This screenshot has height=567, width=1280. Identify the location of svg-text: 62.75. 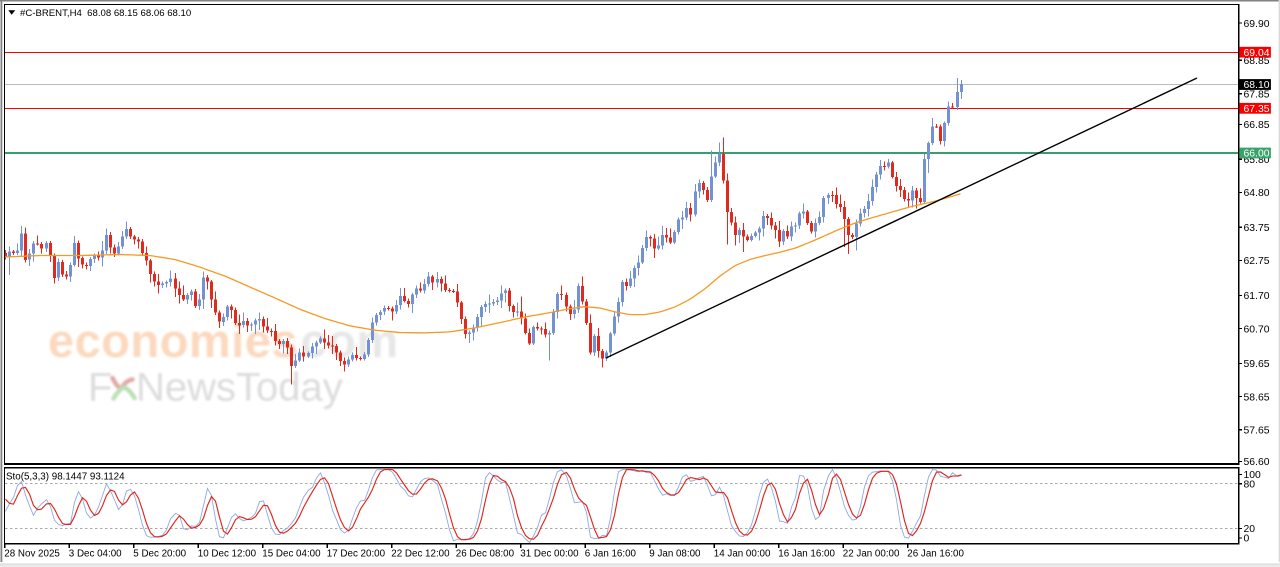
(1257, 261).